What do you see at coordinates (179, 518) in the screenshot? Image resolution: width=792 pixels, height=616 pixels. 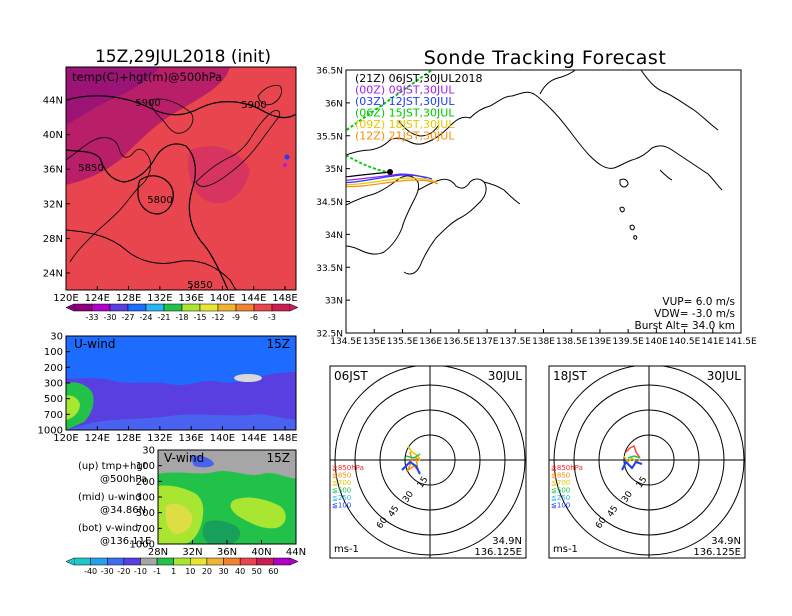 I see `vwind-strong-southerly-region` at bounding box center [179, 518].